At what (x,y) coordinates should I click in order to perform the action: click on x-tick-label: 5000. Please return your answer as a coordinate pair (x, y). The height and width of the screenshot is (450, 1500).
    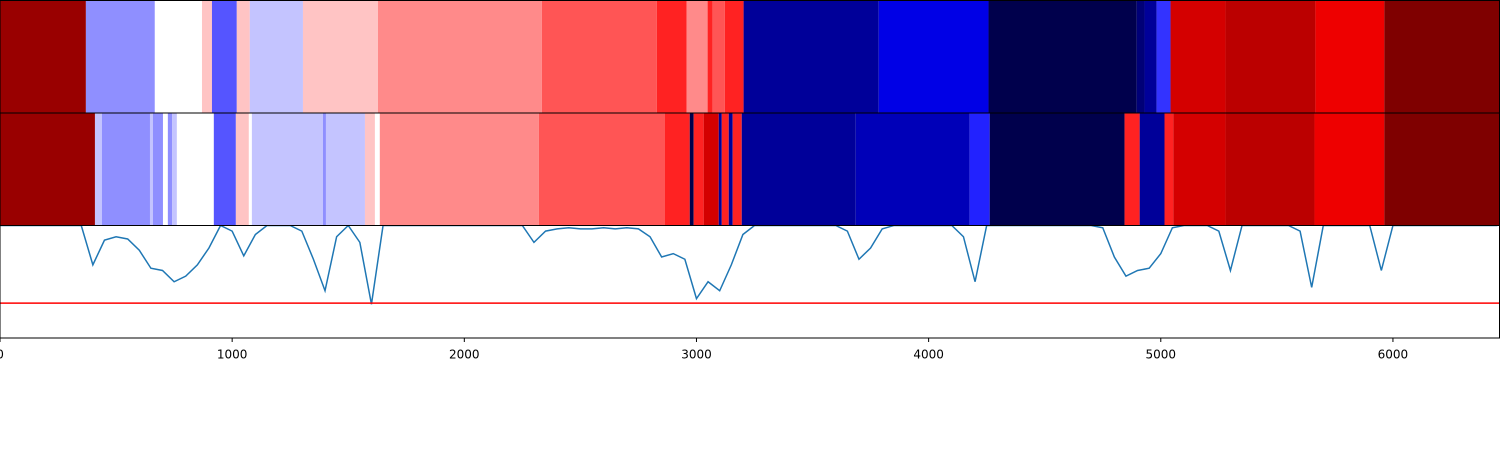
    Looking at the image, I should click on (1161, 355).